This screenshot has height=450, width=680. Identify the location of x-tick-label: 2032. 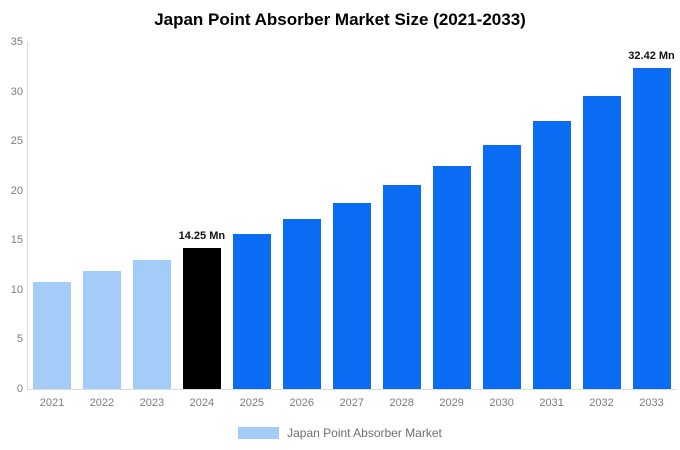
(601, 403).